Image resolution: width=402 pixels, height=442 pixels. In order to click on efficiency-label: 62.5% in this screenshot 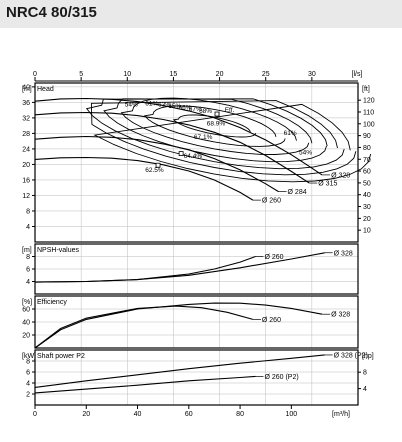, I will do `click(154, 170)`.